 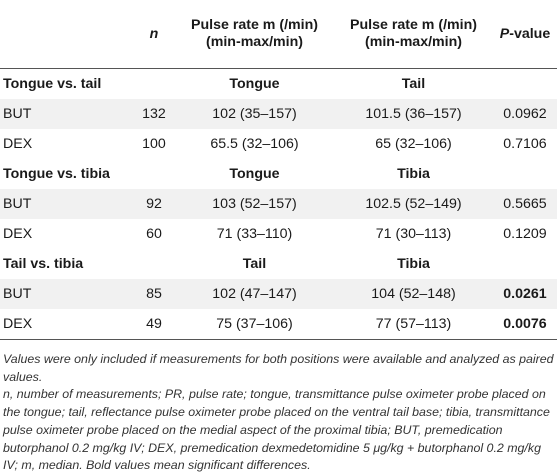 I want to click on row-p-value-significant: 0.0076, so click(x=525, y=324).